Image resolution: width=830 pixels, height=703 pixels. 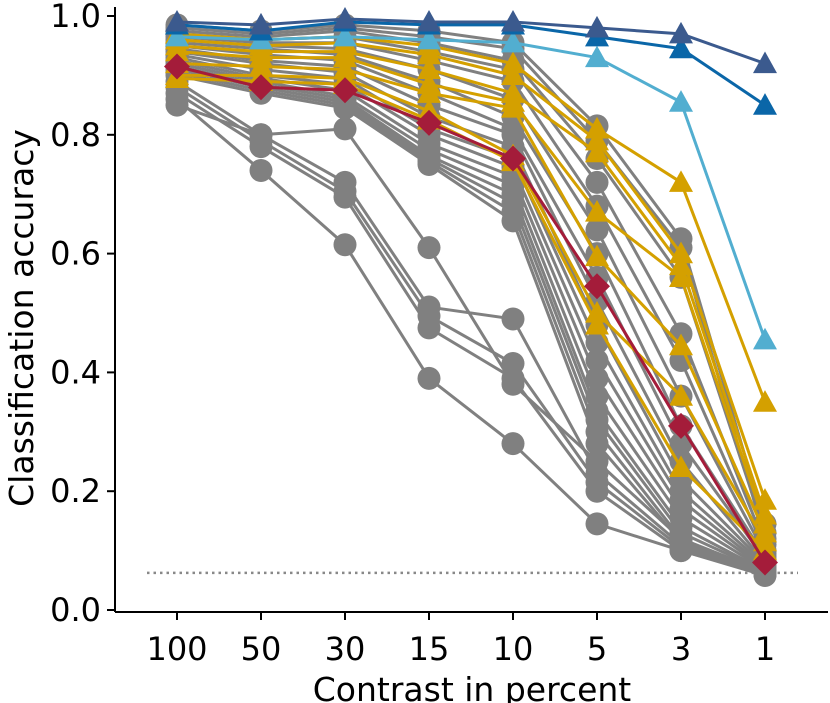 What do you see at coordinates (765, 649) in the screenshot?
I see `x-tick-label: 1` at bounding box center [765, 649].